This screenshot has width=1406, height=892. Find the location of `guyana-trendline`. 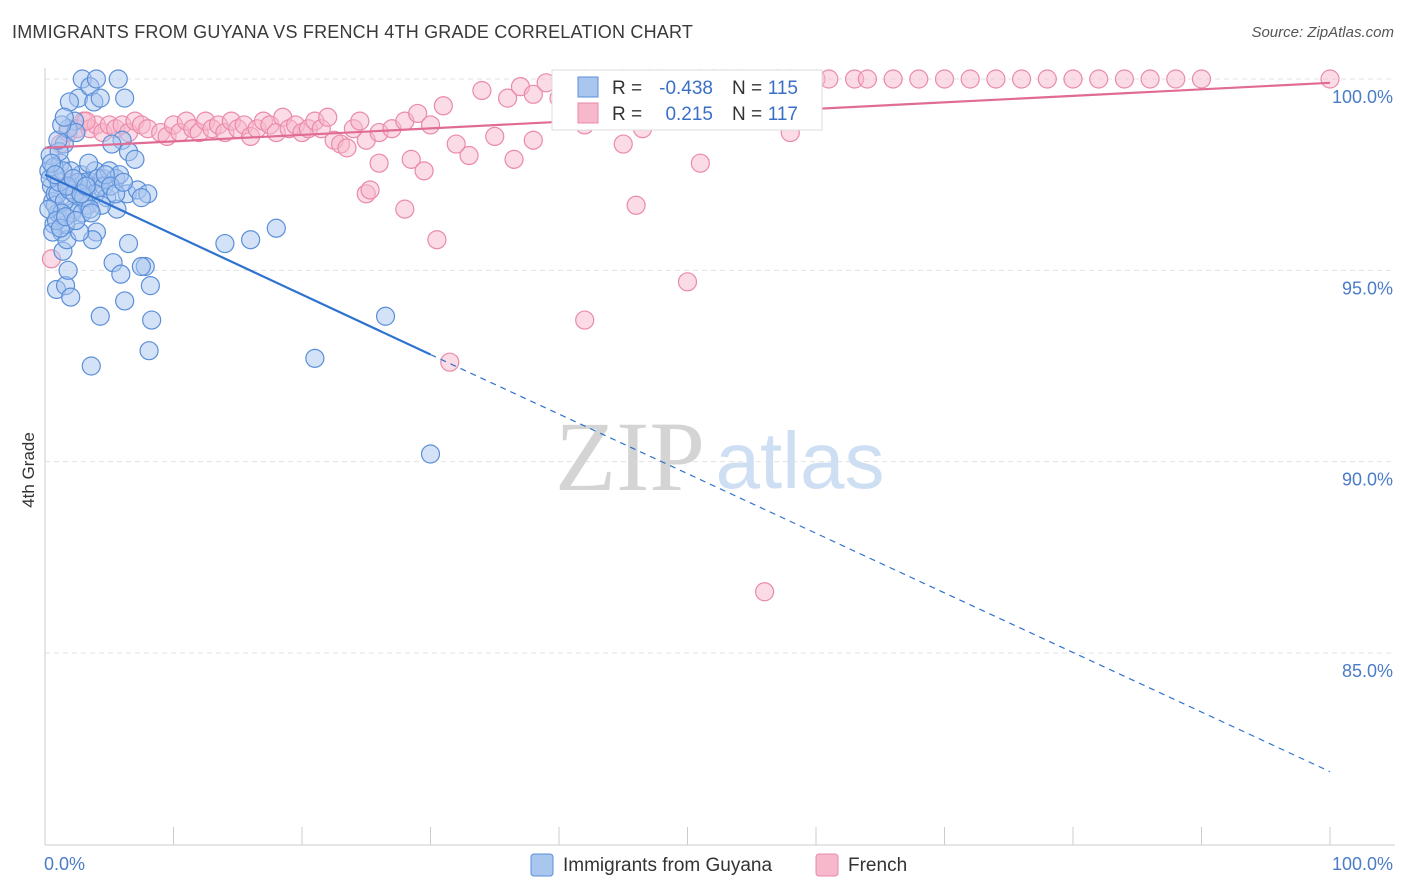

guyana-trendline is located at coordinates (237, 264).